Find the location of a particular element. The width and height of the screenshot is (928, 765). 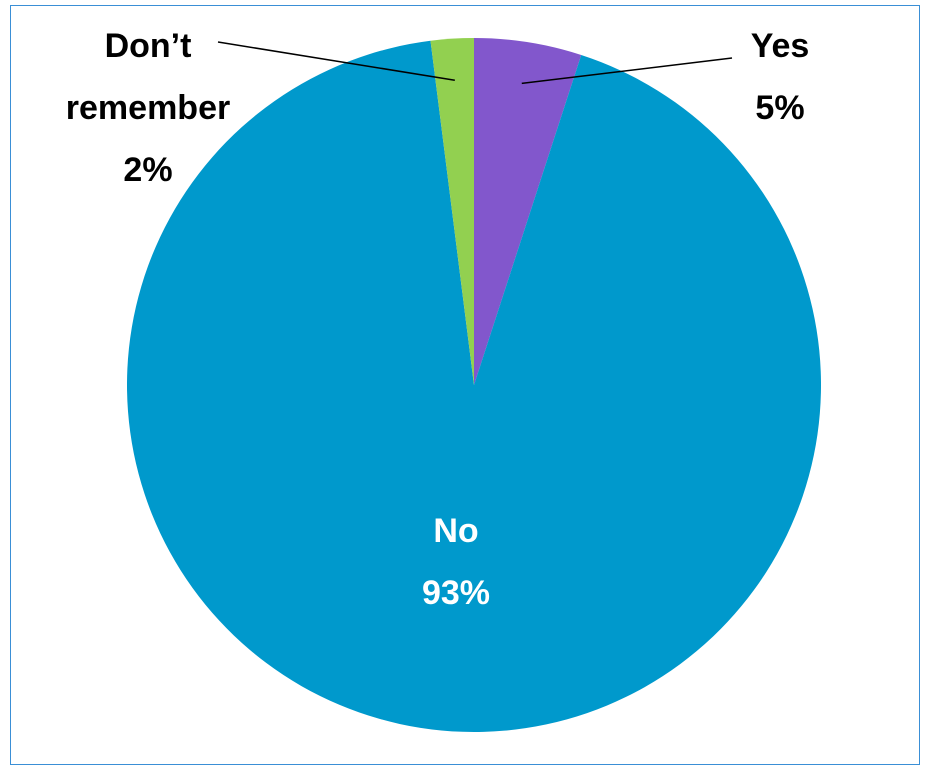

slice-label-dont-remember-line2: remember is located at coordinates (148, 108).